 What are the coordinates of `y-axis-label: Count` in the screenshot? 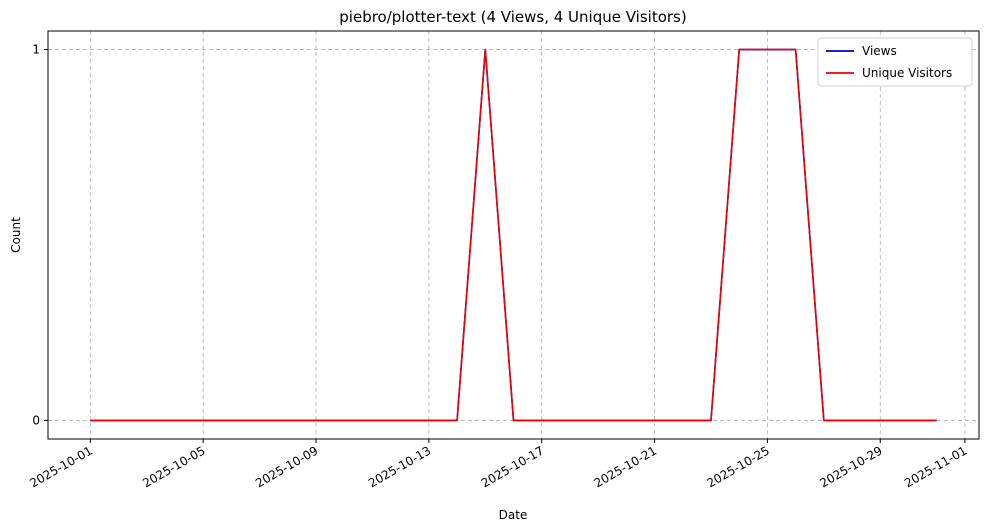 It's located at (16, 235).